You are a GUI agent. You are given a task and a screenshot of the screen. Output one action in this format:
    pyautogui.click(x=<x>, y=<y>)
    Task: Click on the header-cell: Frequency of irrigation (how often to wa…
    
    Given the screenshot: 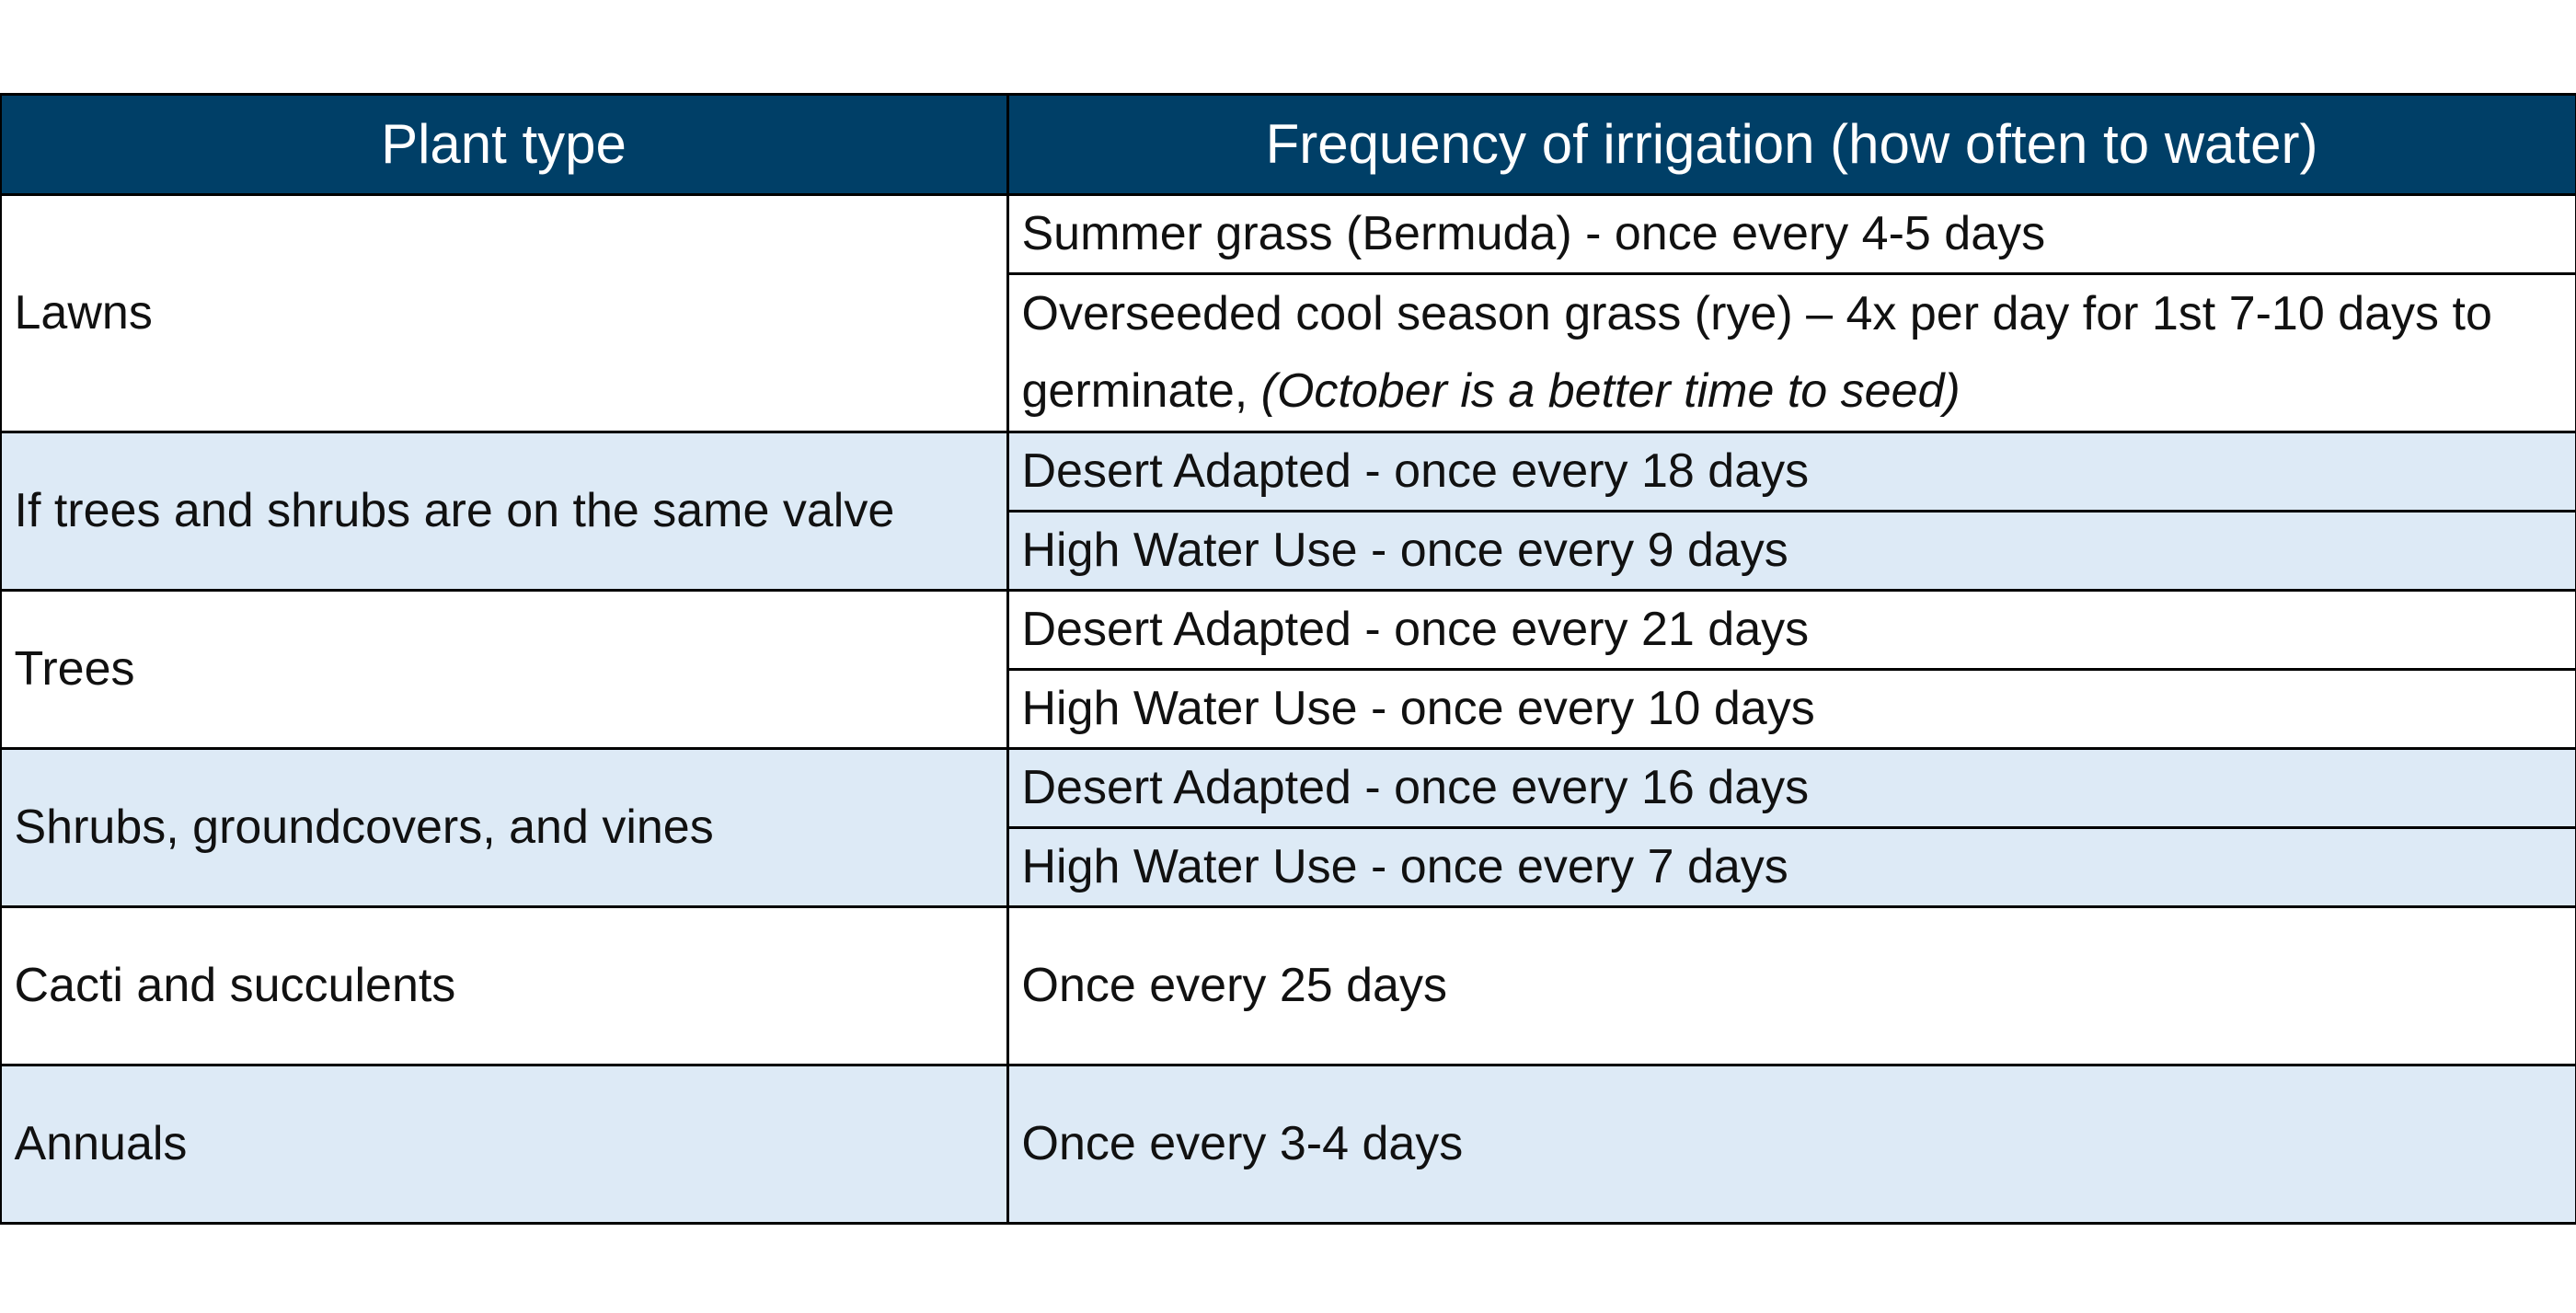 What is the action you would take?
    pyautogui.click(x=1791, y=144)
    